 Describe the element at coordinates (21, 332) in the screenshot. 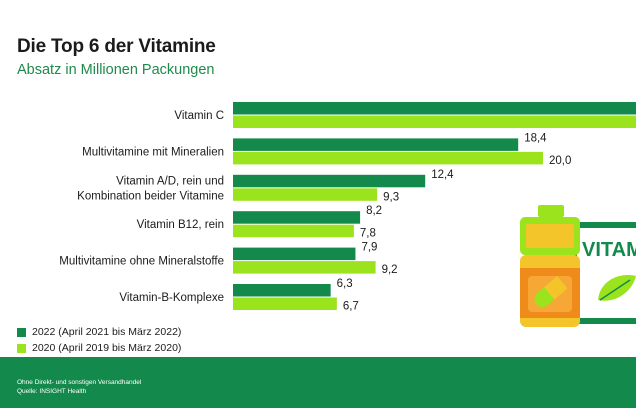

I see `legend-swatch-2022` at that location.